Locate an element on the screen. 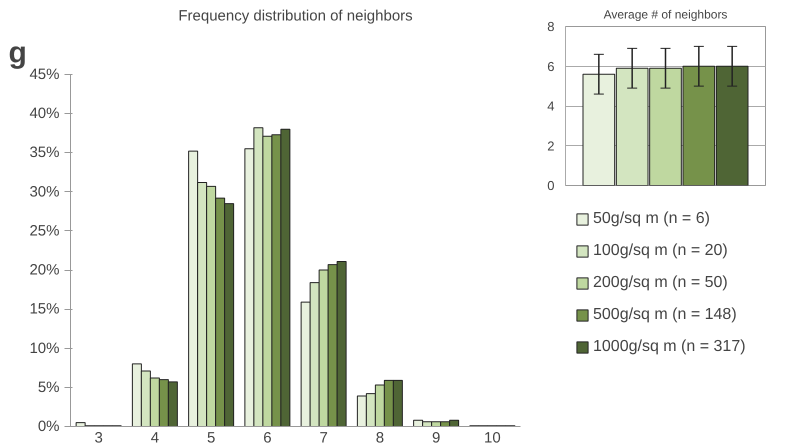 This screenshot has height=448, width=795. y-tick-label: 20% is located at coordinates (44, 270).